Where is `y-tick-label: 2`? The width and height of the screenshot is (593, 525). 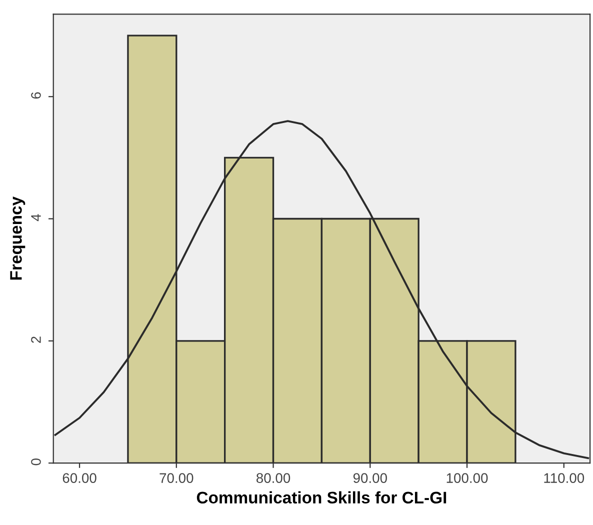
y-tick-label: 2 is located at coordinates (36, 339).